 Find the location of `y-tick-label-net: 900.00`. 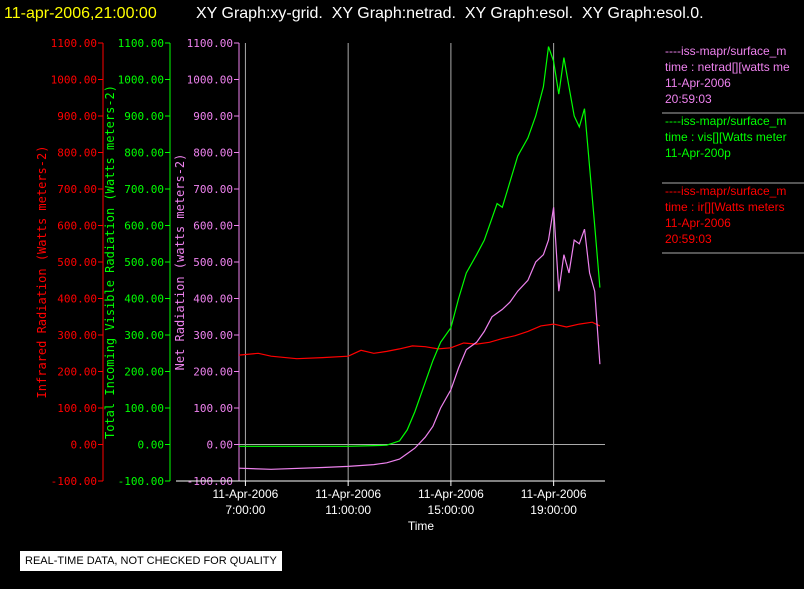

y-tick-label-net: 900.00 is located at coordinates (213, 116).